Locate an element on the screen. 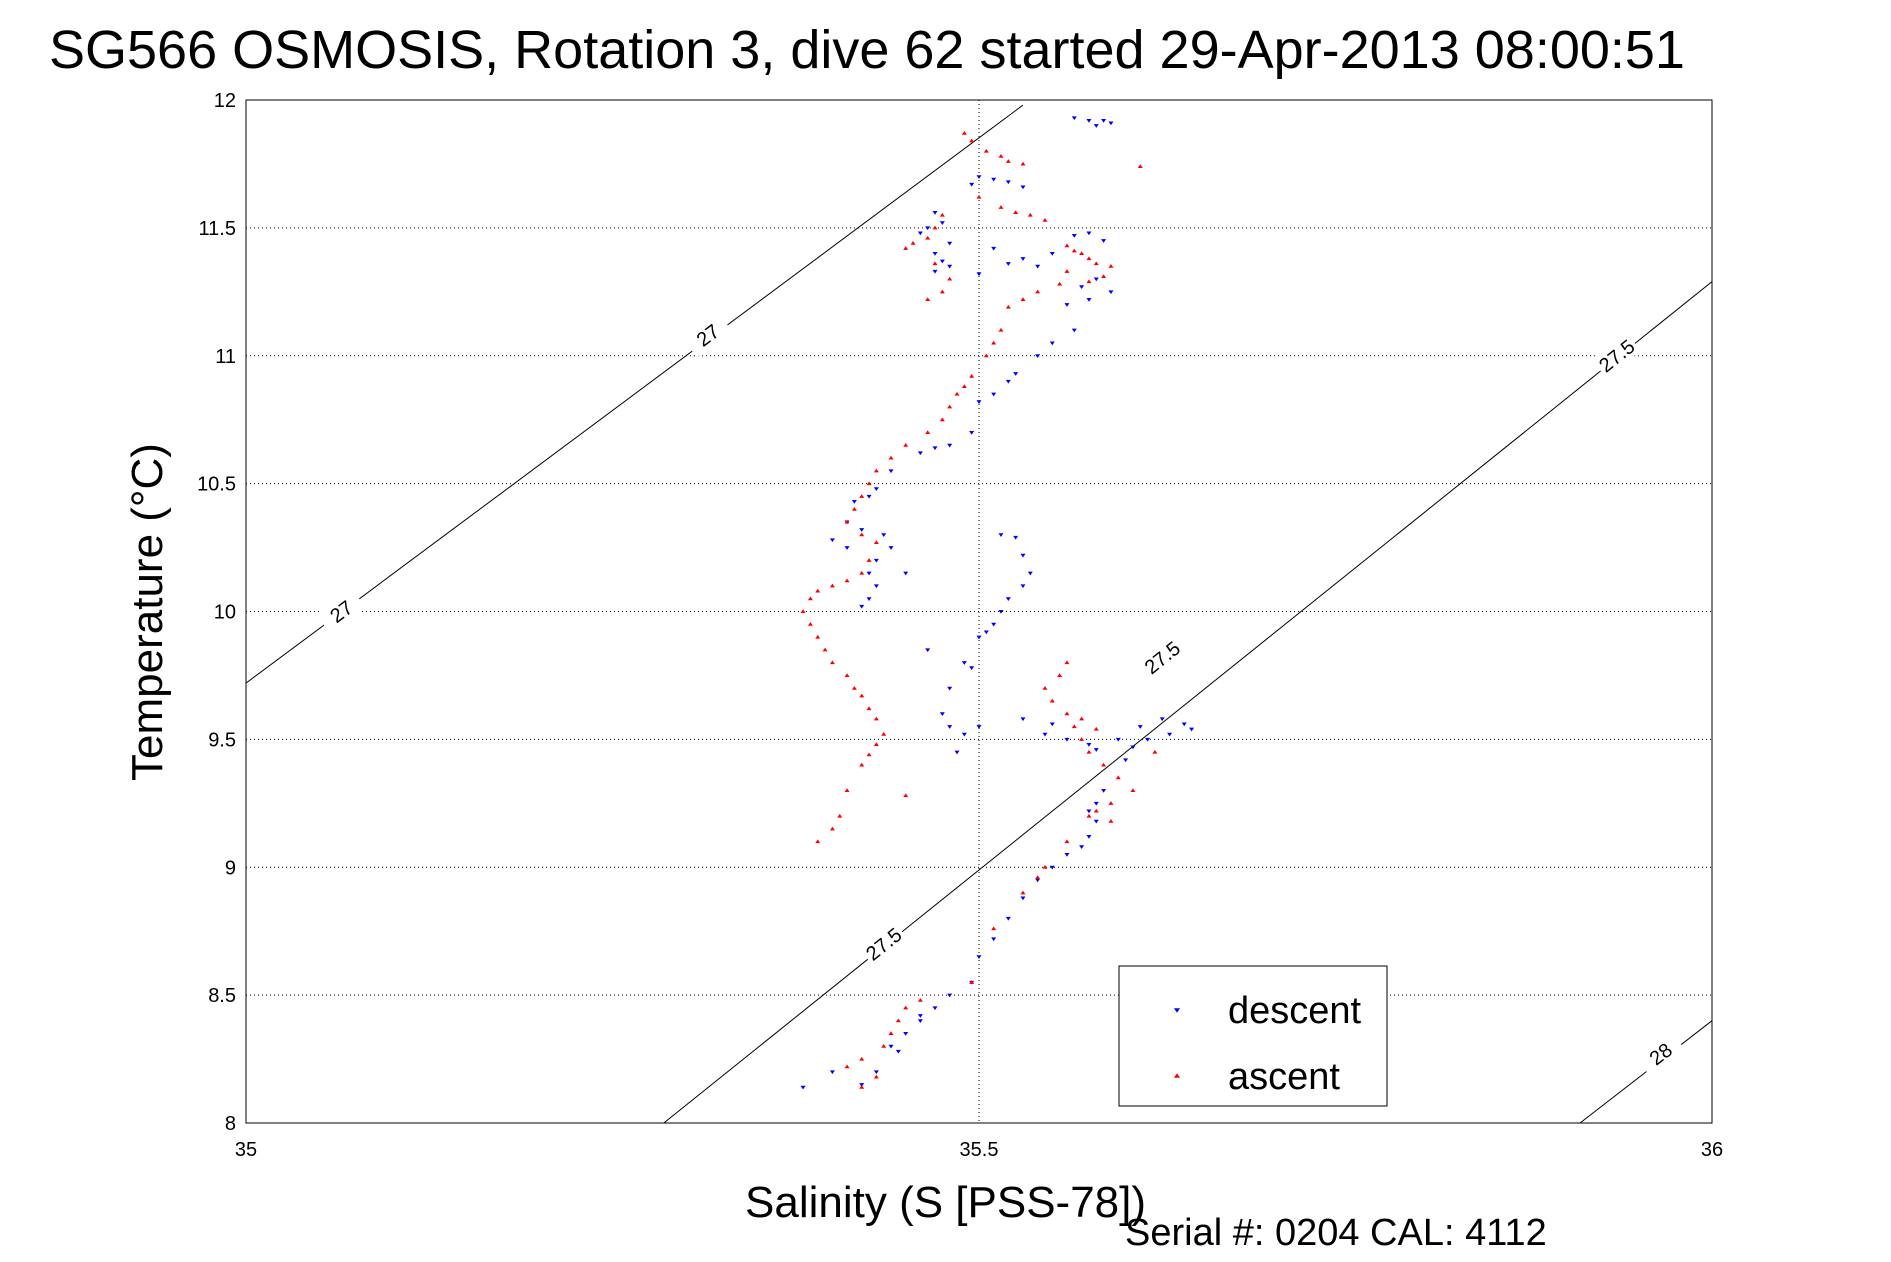  y-tick-label: 9.5 is located at coordinates (222, 740).